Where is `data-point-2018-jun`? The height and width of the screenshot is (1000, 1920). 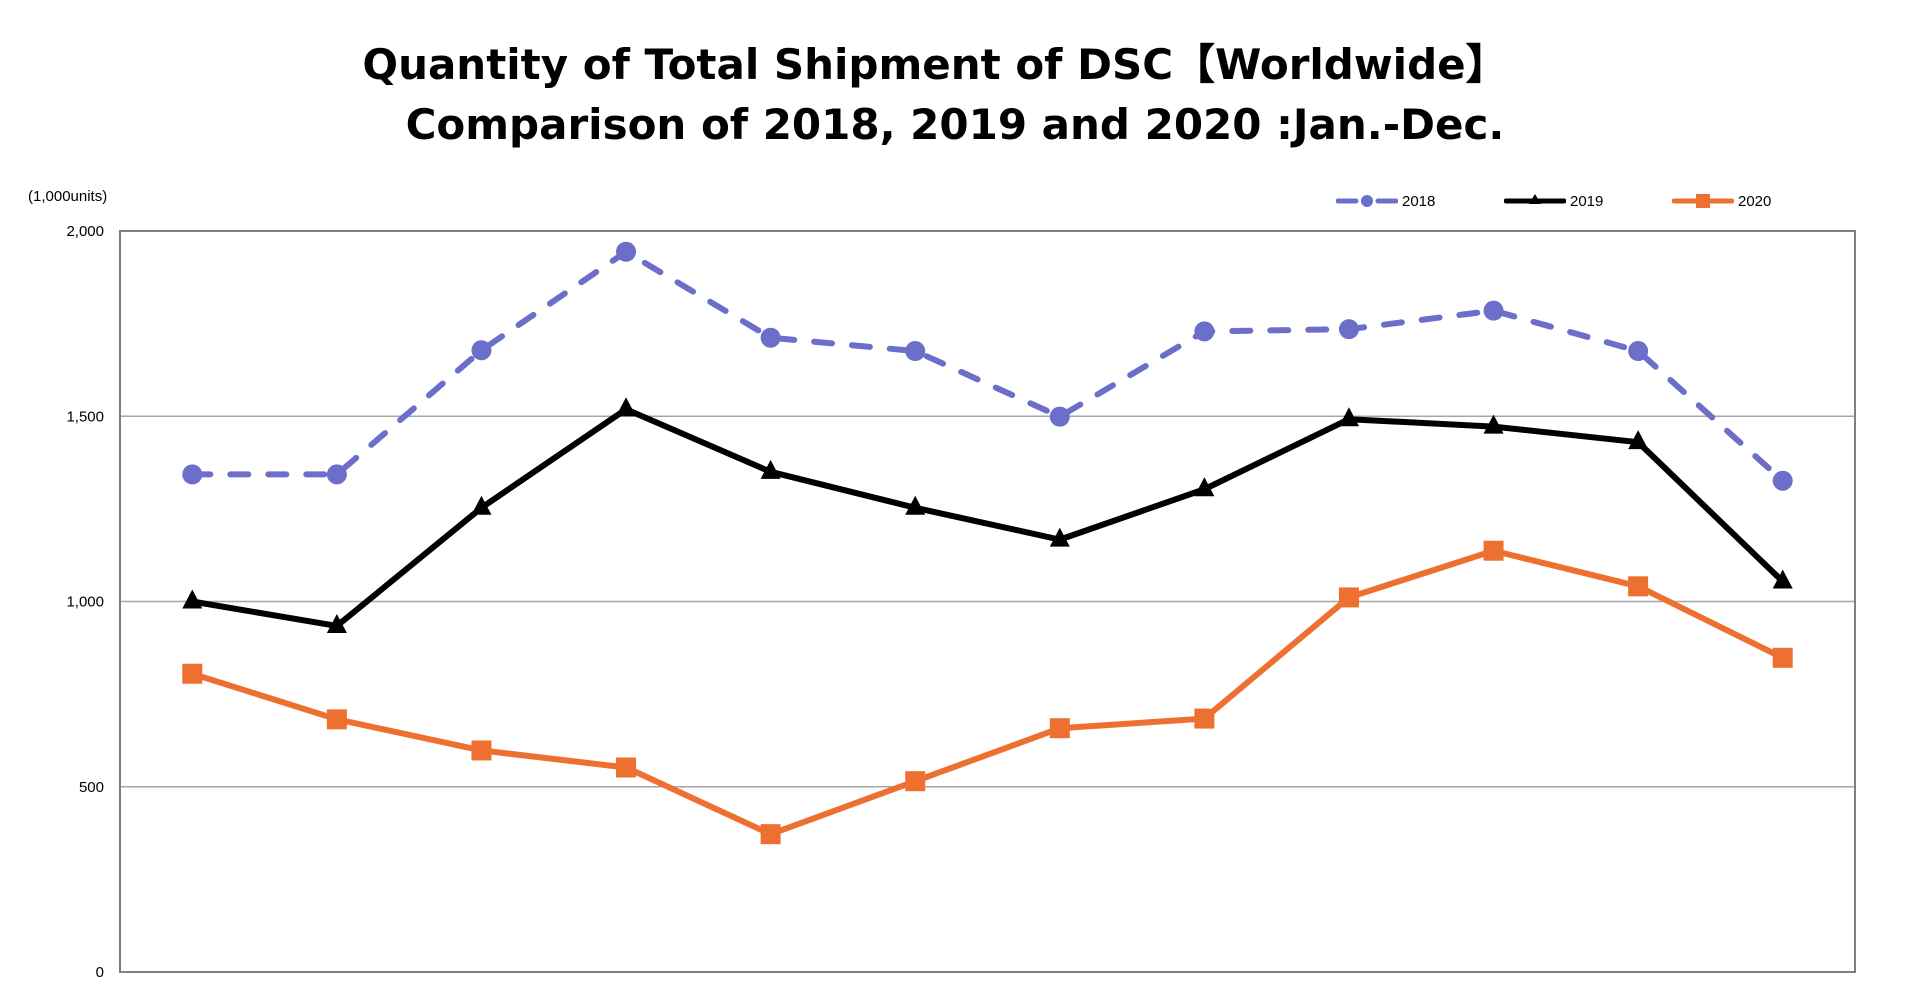
data-point-2018-jun is located at coordinates (915, 351).